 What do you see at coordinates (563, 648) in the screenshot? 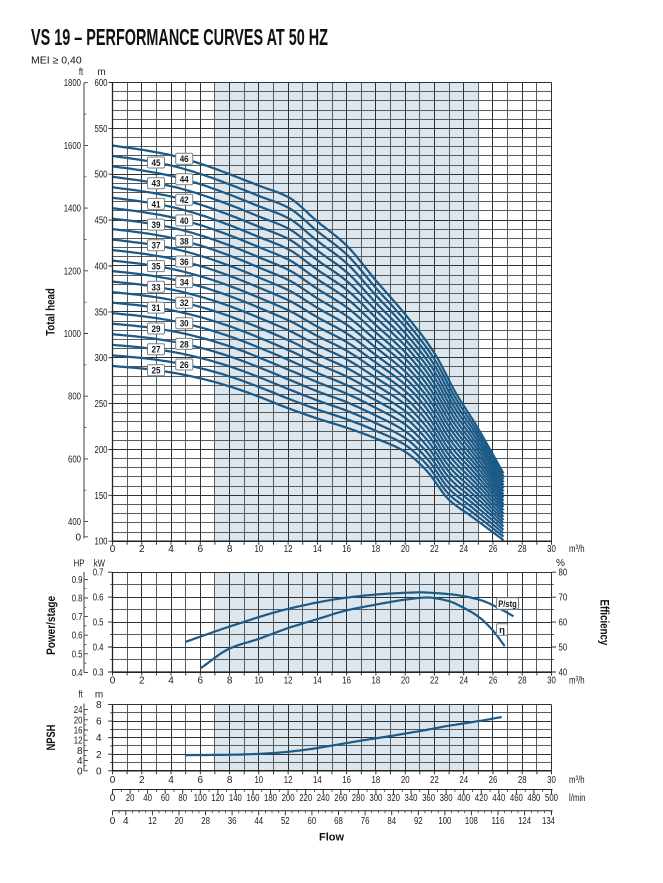
I see `svg-text: 50` at bounding box center [563, 648].